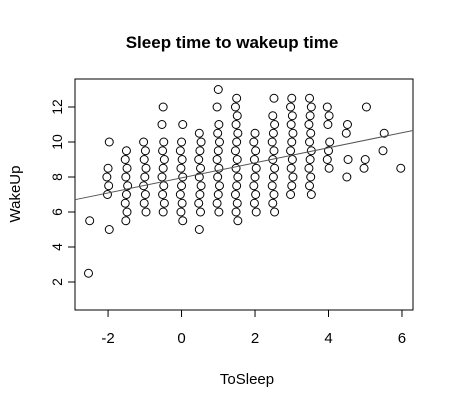 The width and height of the screenshot is (454, 407). I want to click on y-tick-label: 10, so click(57, 142).